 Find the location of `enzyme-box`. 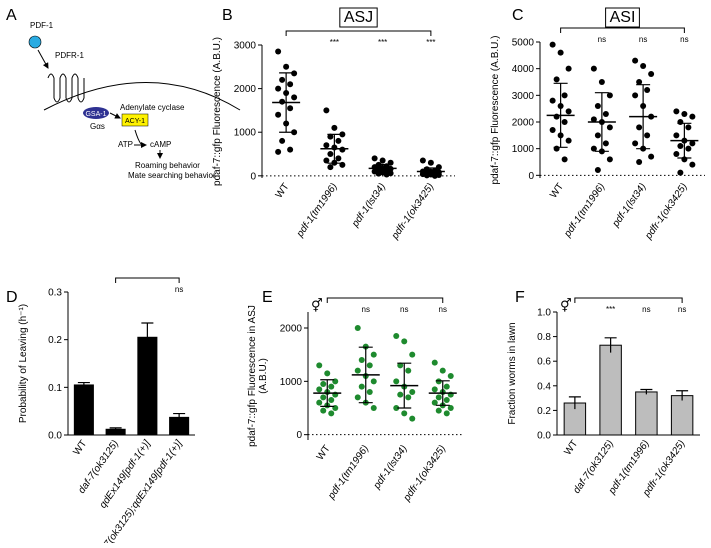

enzyme-box is located at coordinates (135, 120).